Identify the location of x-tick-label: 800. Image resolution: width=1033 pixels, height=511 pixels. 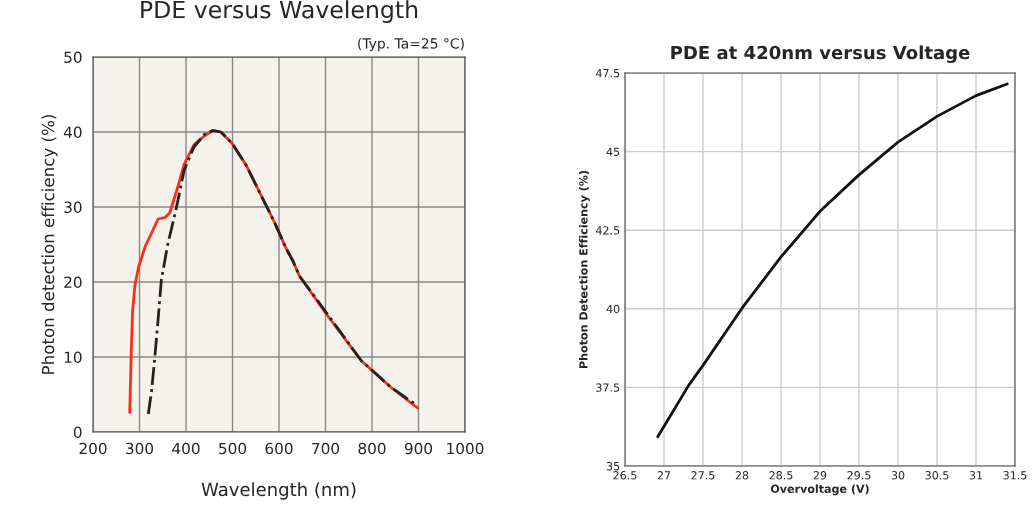
(372, 448).